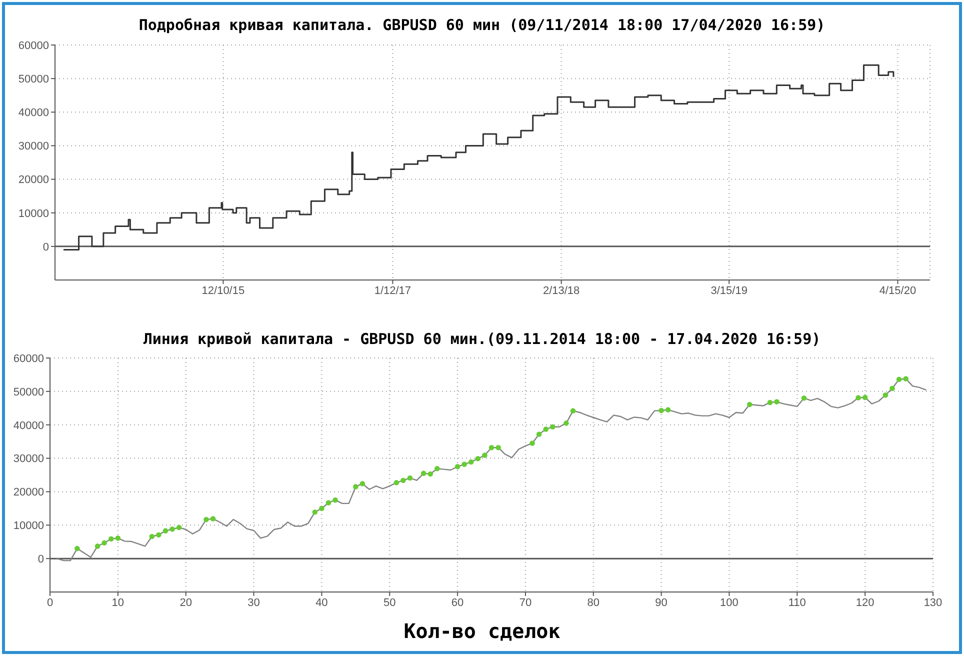 The height and width of the screenshot is (656, 964). I want to click on x-tick-label: 10, so click(118, 602).